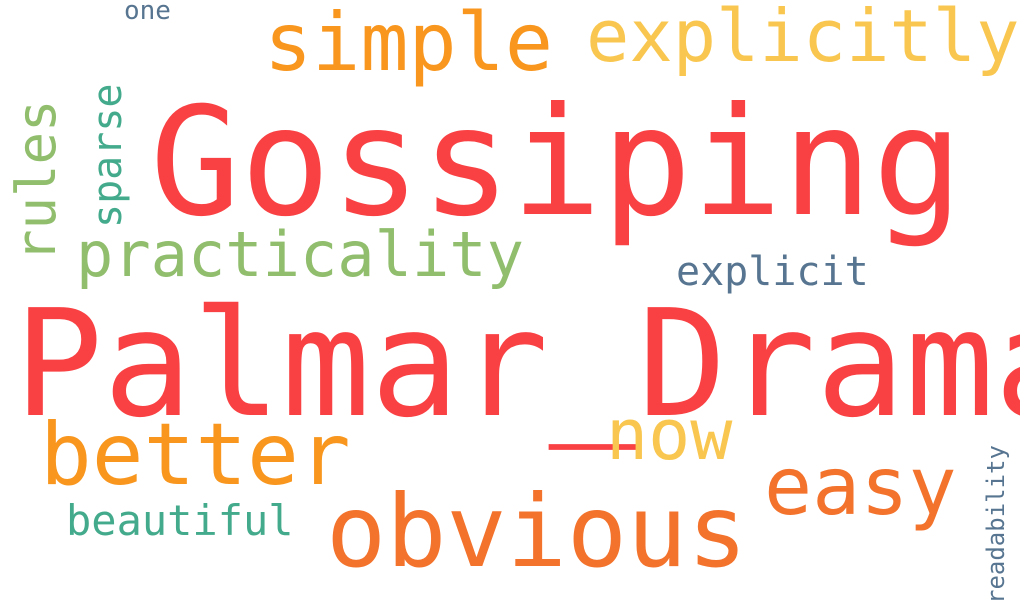 The width and height of the screenshot is (1020, 612). What do you see at coordinates (147, 13) in the screenshot?
I see `word-one: one` at bounding box center [147, 13].